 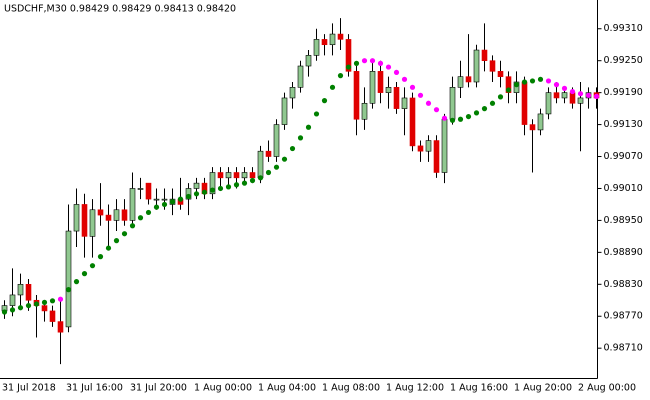 I want to click on y-tick-label: 0.99010, so click(x=623, y=188).